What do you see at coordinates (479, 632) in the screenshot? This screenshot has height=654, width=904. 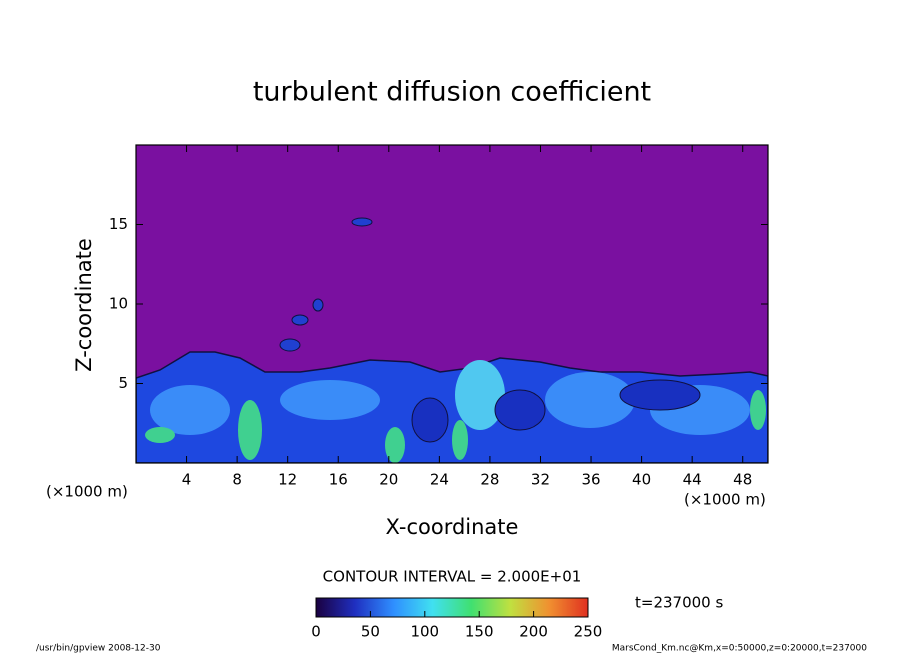 I see `colorbar-tick-label: 150` at bounding box center [479, 632].